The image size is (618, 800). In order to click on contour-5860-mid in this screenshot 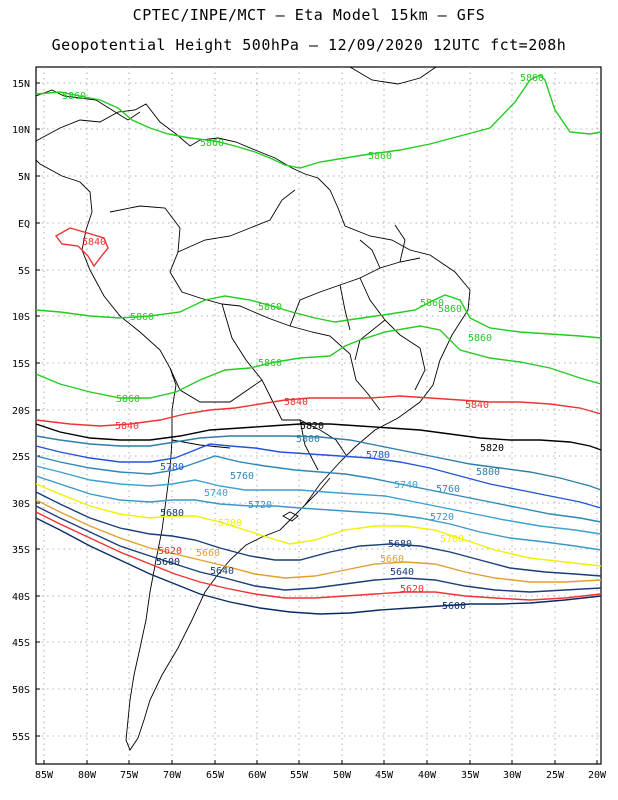, I will do `click(318, 316)`.